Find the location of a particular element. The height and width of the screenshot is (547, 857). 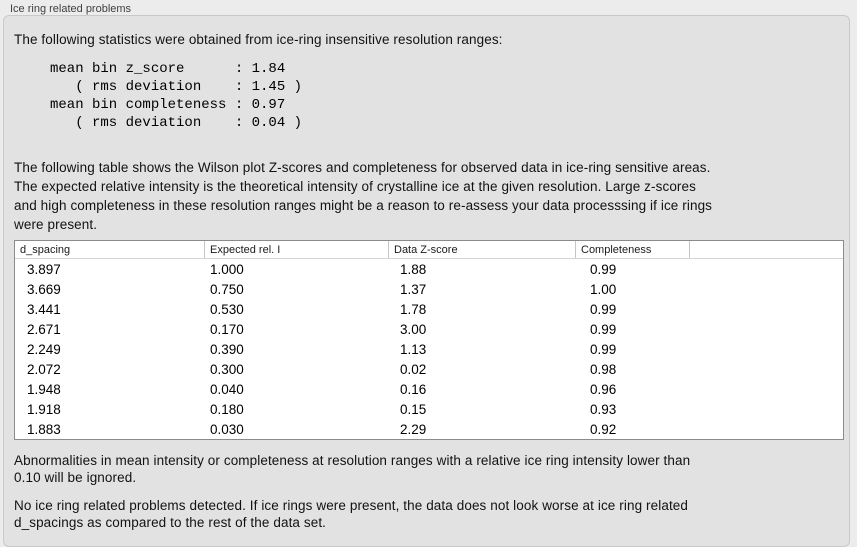

table-row: 1.948 0.040 0.16 0.96 is located at coordinates (429, 389).